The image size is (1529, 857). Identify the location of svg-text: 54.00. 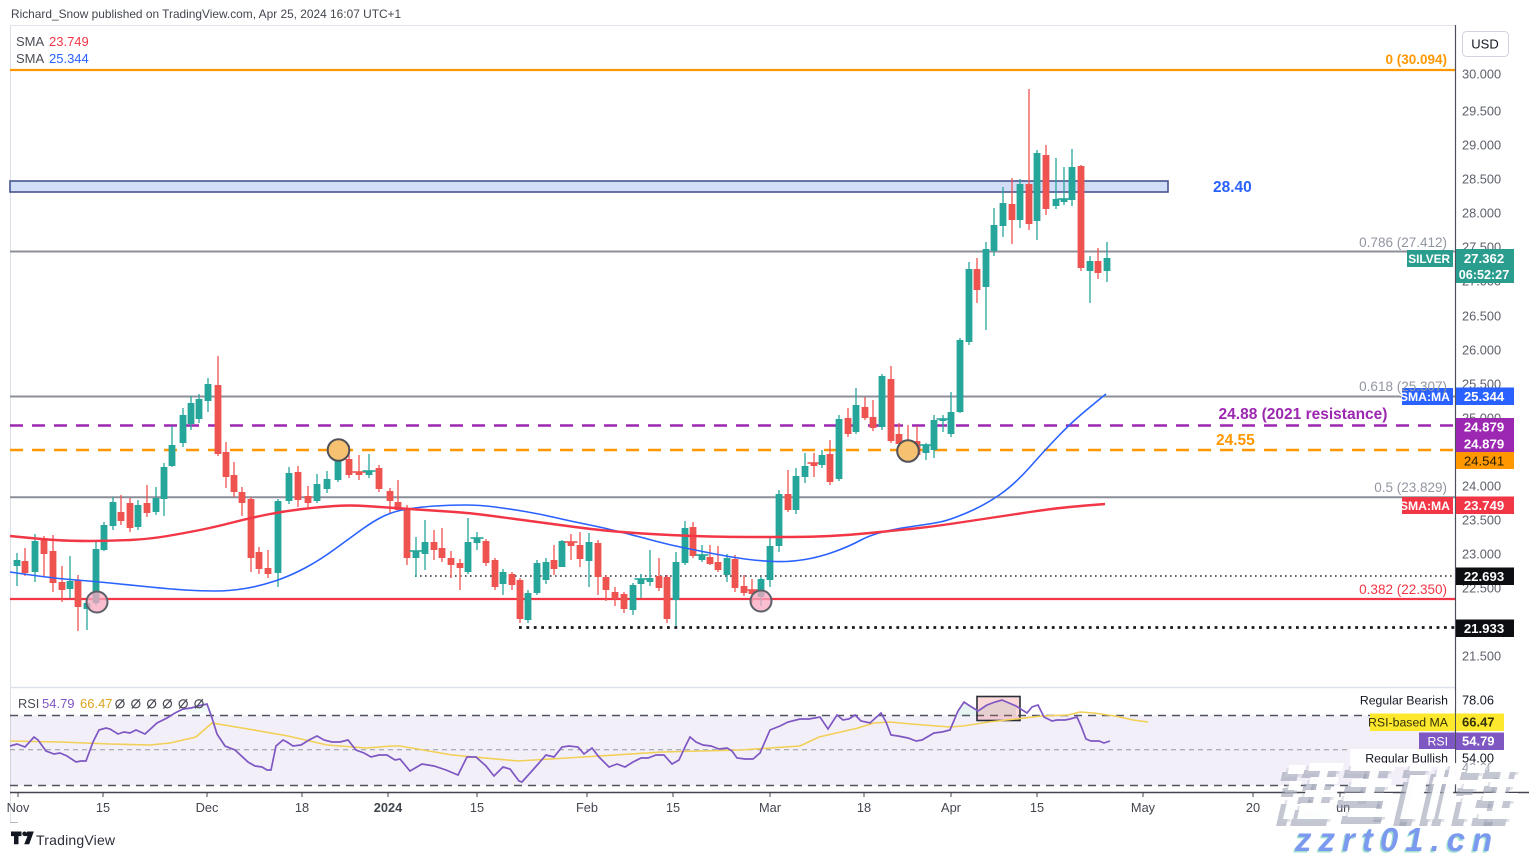
(1478, 758).